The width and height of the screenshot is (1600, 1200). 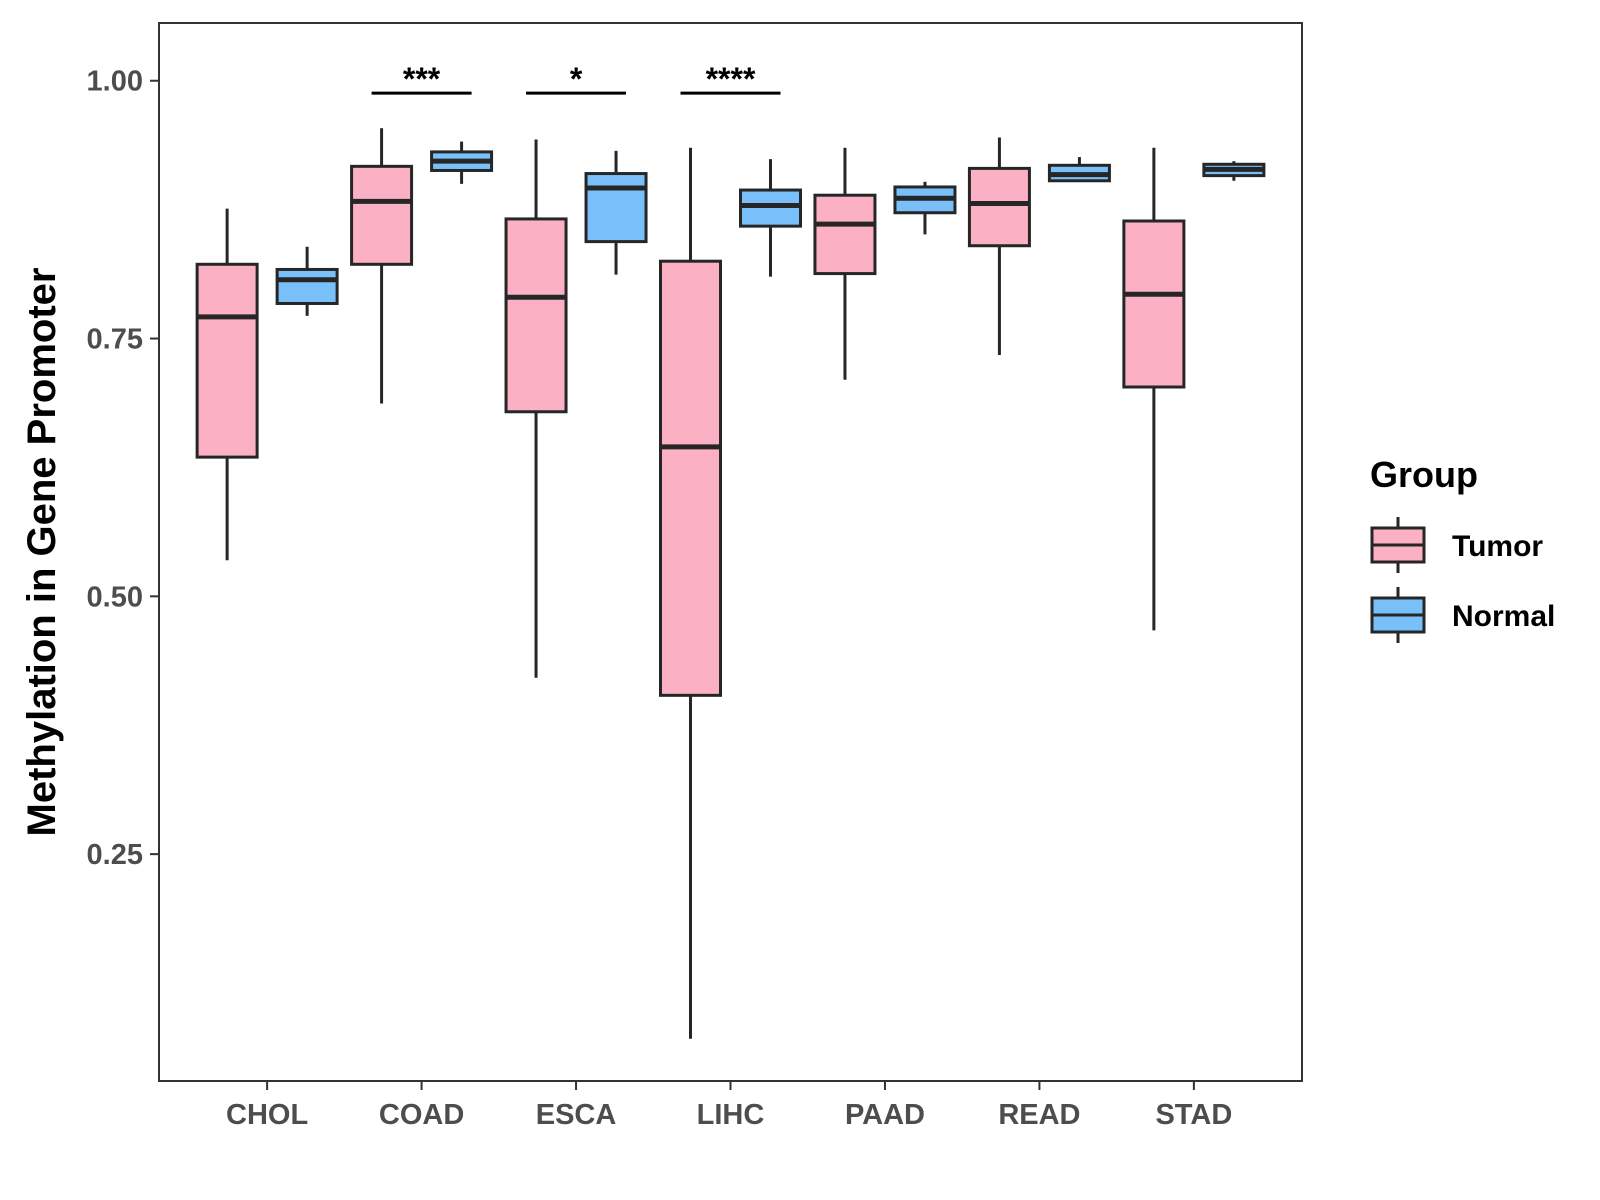 I want to click on box-tumor-paad, so click(x=845, y=263).